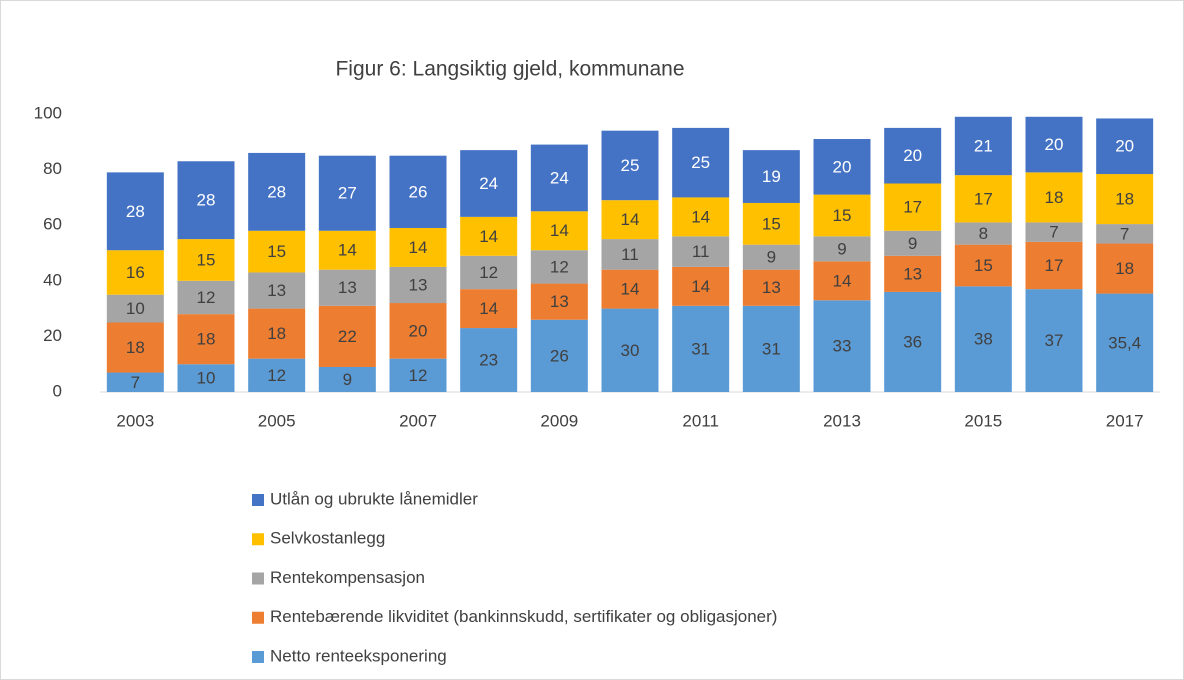 The image size is (1184, 680). What do you see at coordinates (277, 420) in the screenshot?
I see `x-tick-label: 2005` at bounding box center [277, 420].